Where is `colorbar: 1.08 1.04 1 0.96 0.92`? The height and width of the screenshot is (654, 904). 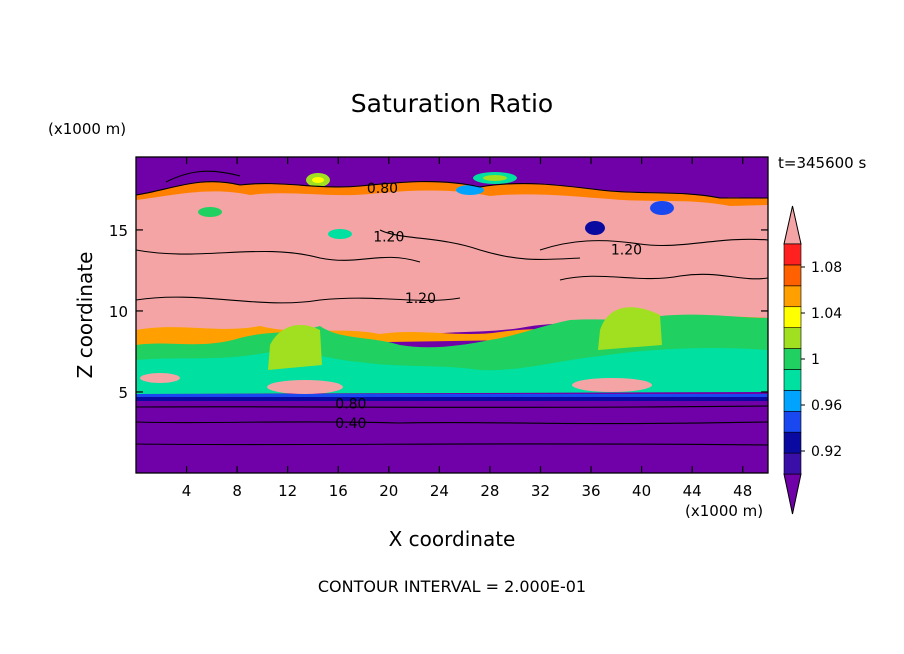 colorbar: 1.08 1.04 1 0.96 0.92 is located at coordinates (812, 360).